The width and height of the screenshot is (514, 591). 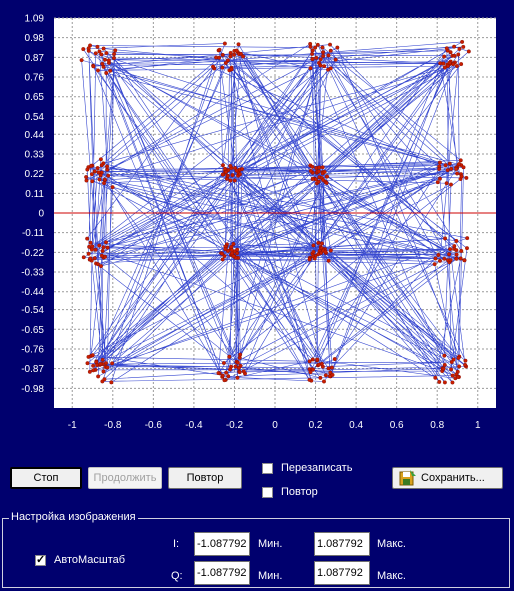 I want to click on continue-button: Продолжить, so click(x=125, y=478).